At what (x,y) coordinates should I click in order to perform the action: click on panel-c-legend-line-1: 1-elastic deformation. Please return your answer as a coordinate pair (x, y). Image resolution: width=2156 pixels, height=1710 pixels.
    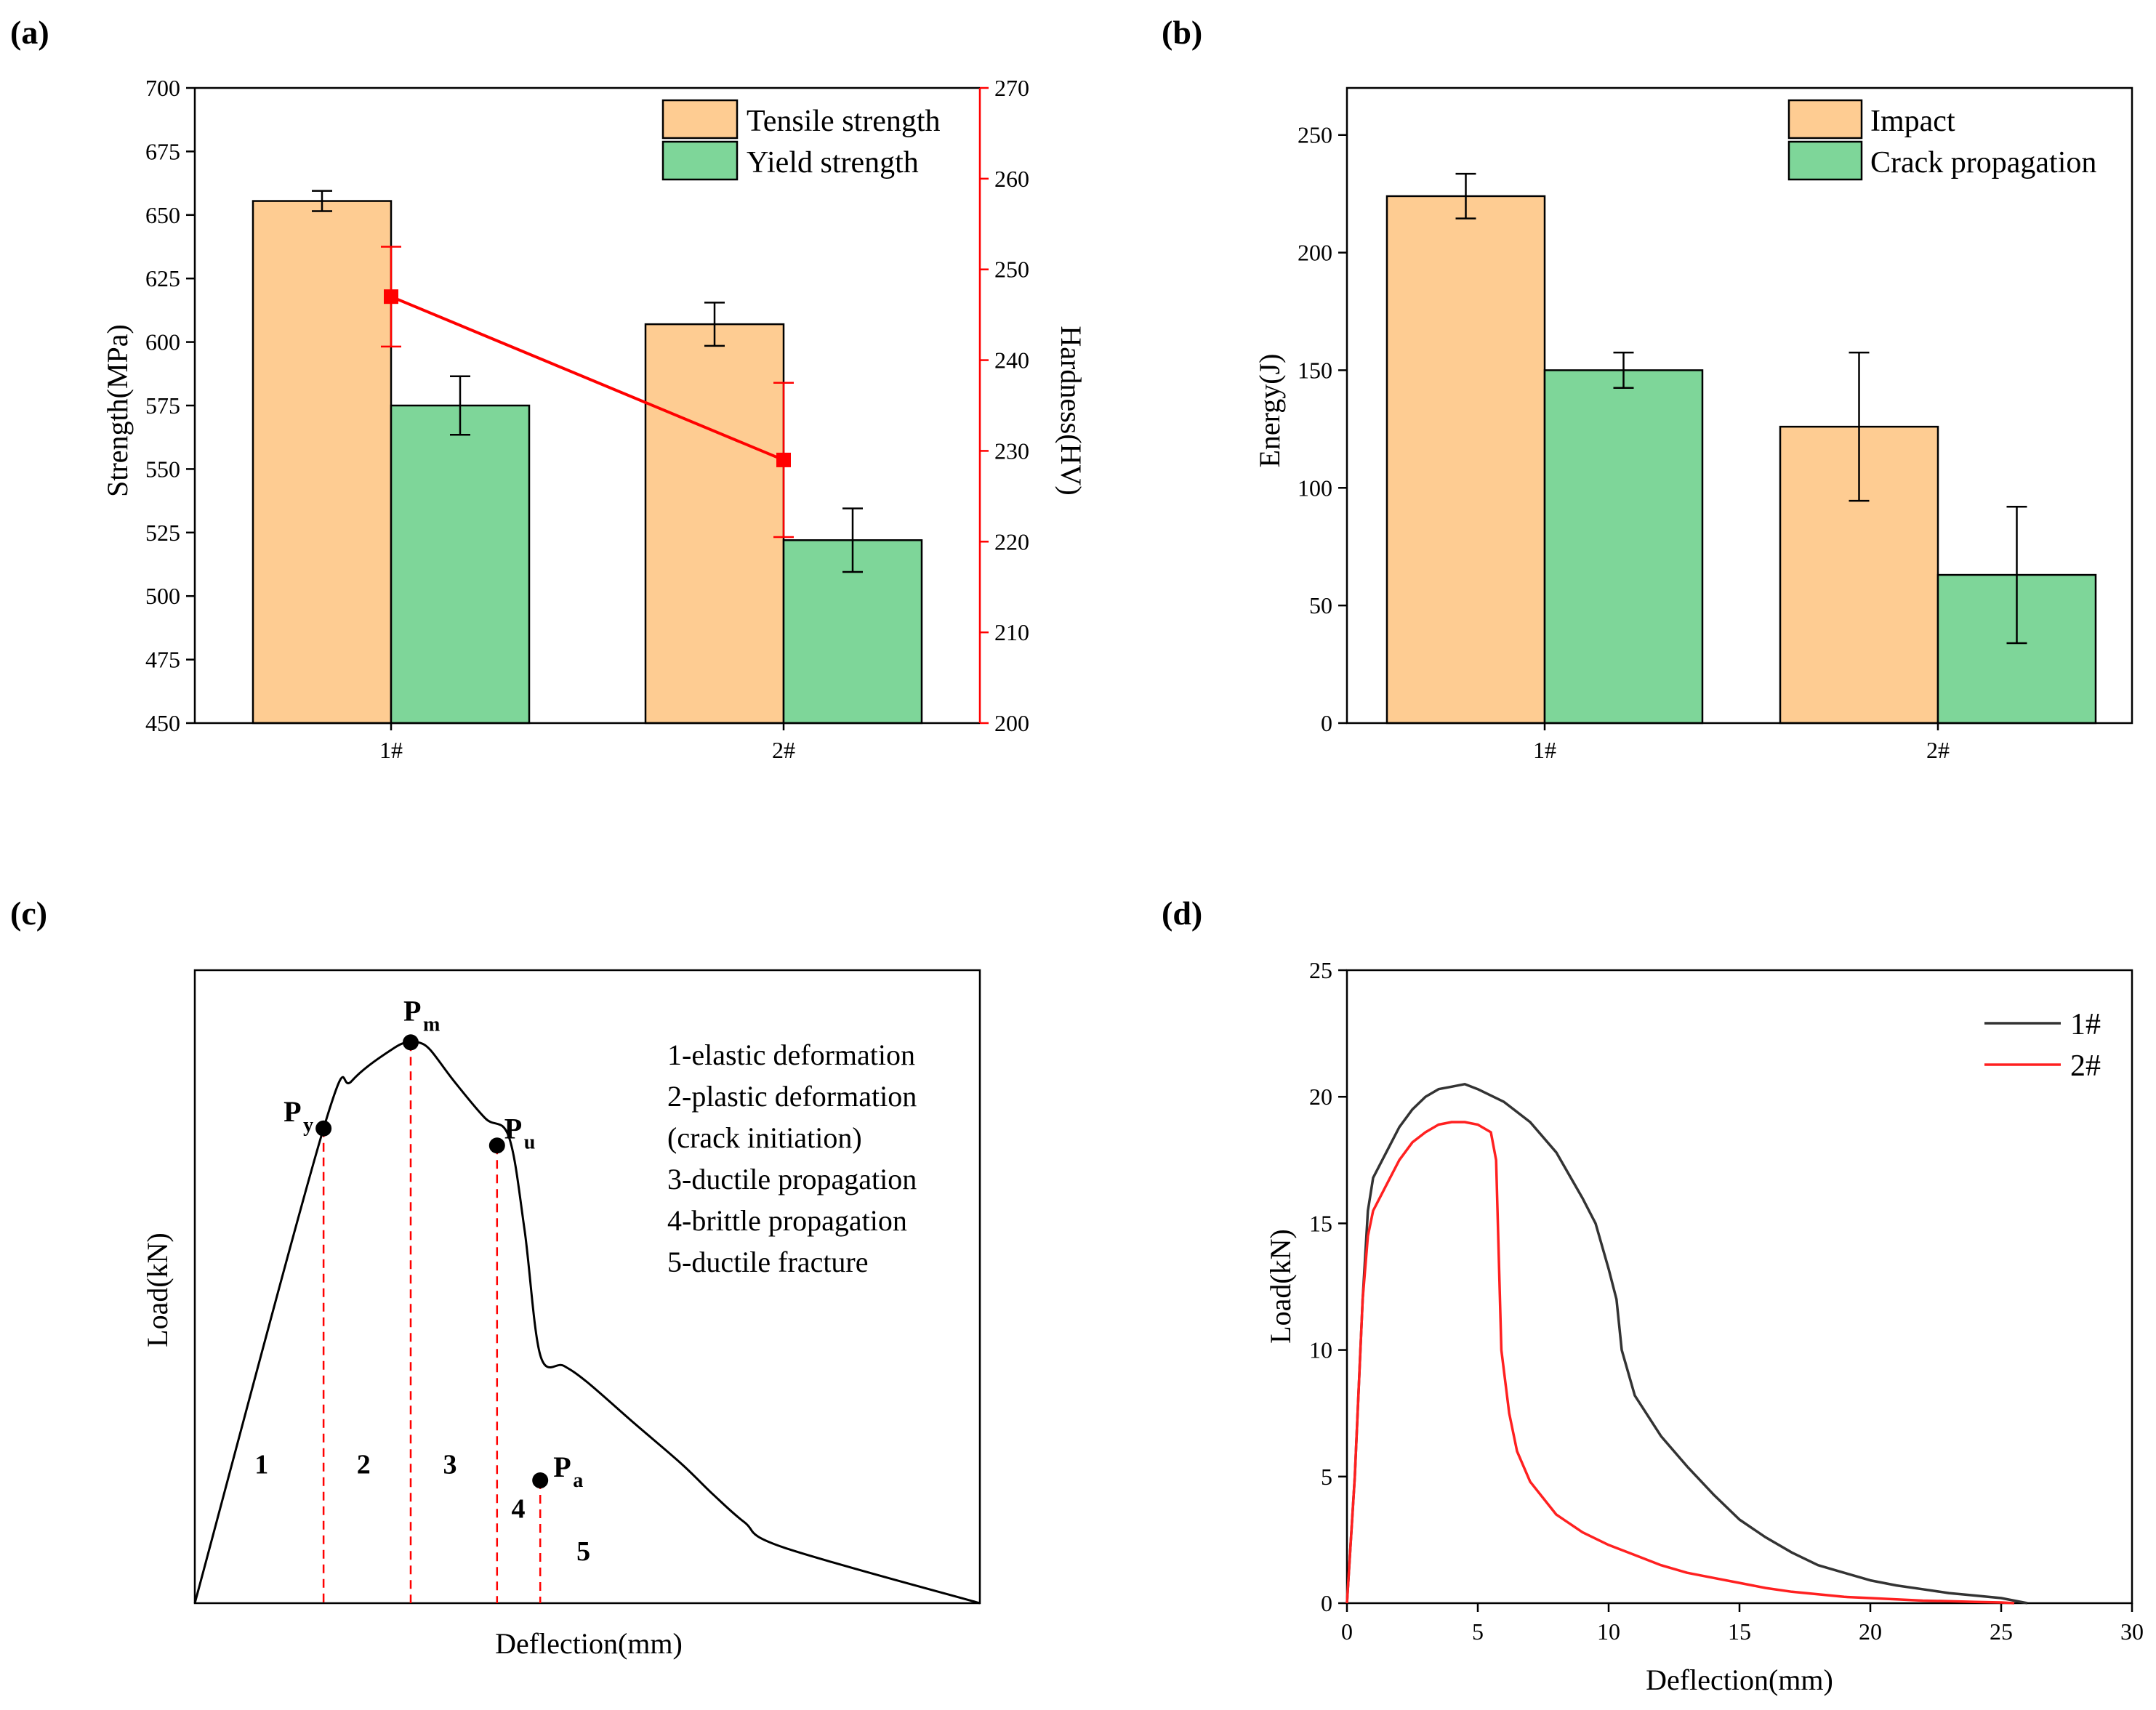
    Looking at the image, I should click on (791, 1054).